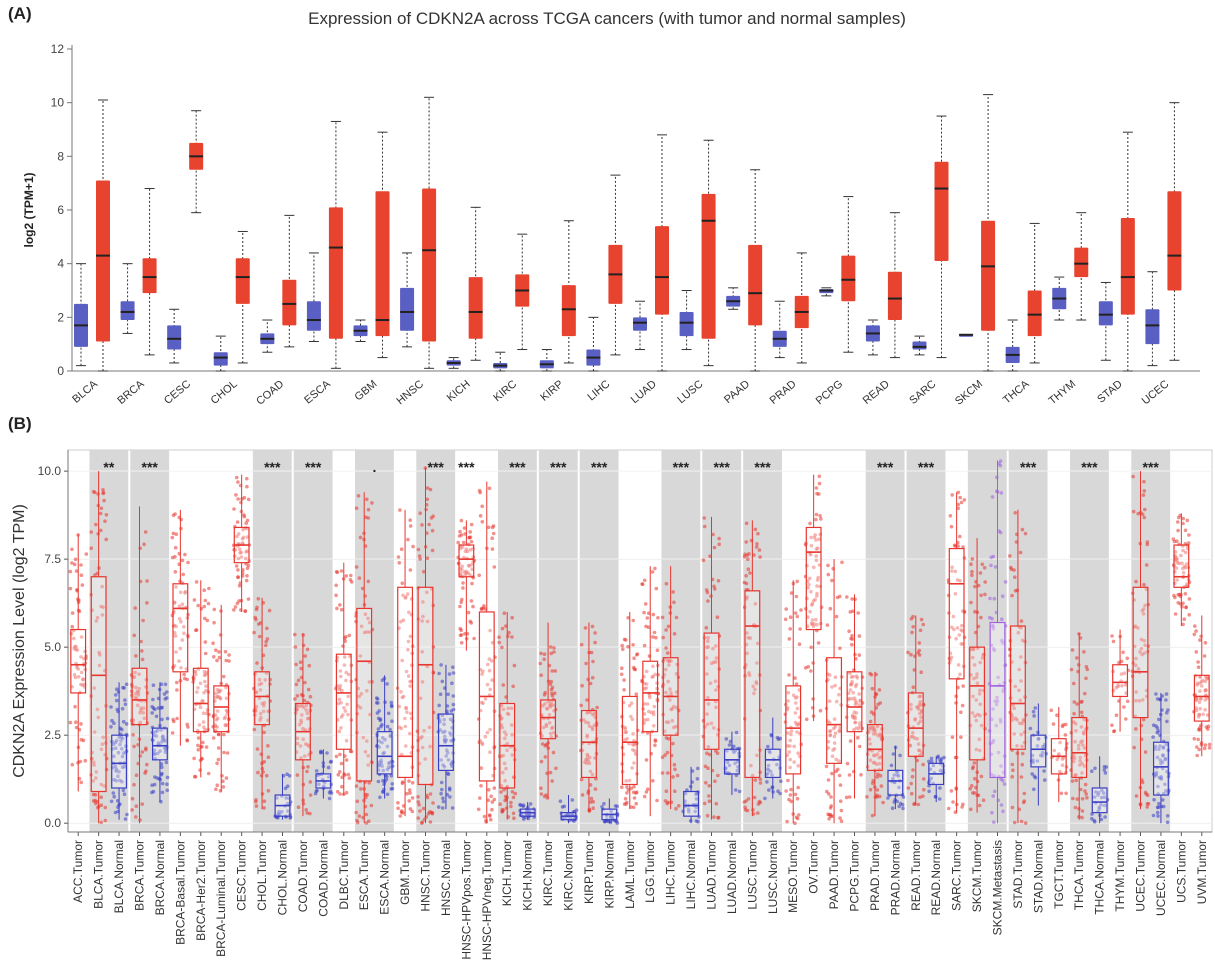 The width and height of the screenshot is (1215, 979). I want to click on x-tick-label: SARC.Tumor, so click(957, 875).